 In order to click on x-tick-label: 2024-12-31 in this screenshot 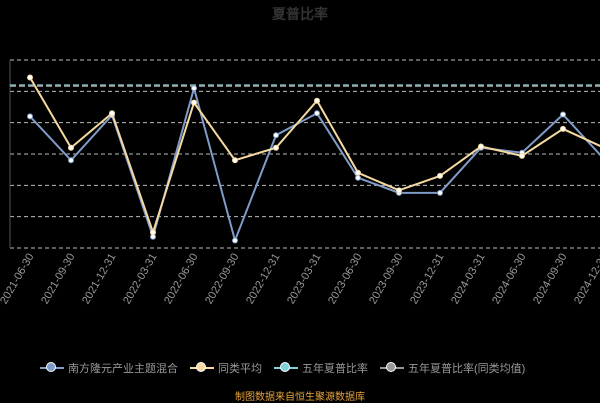, I will do `click(586, 279)`.